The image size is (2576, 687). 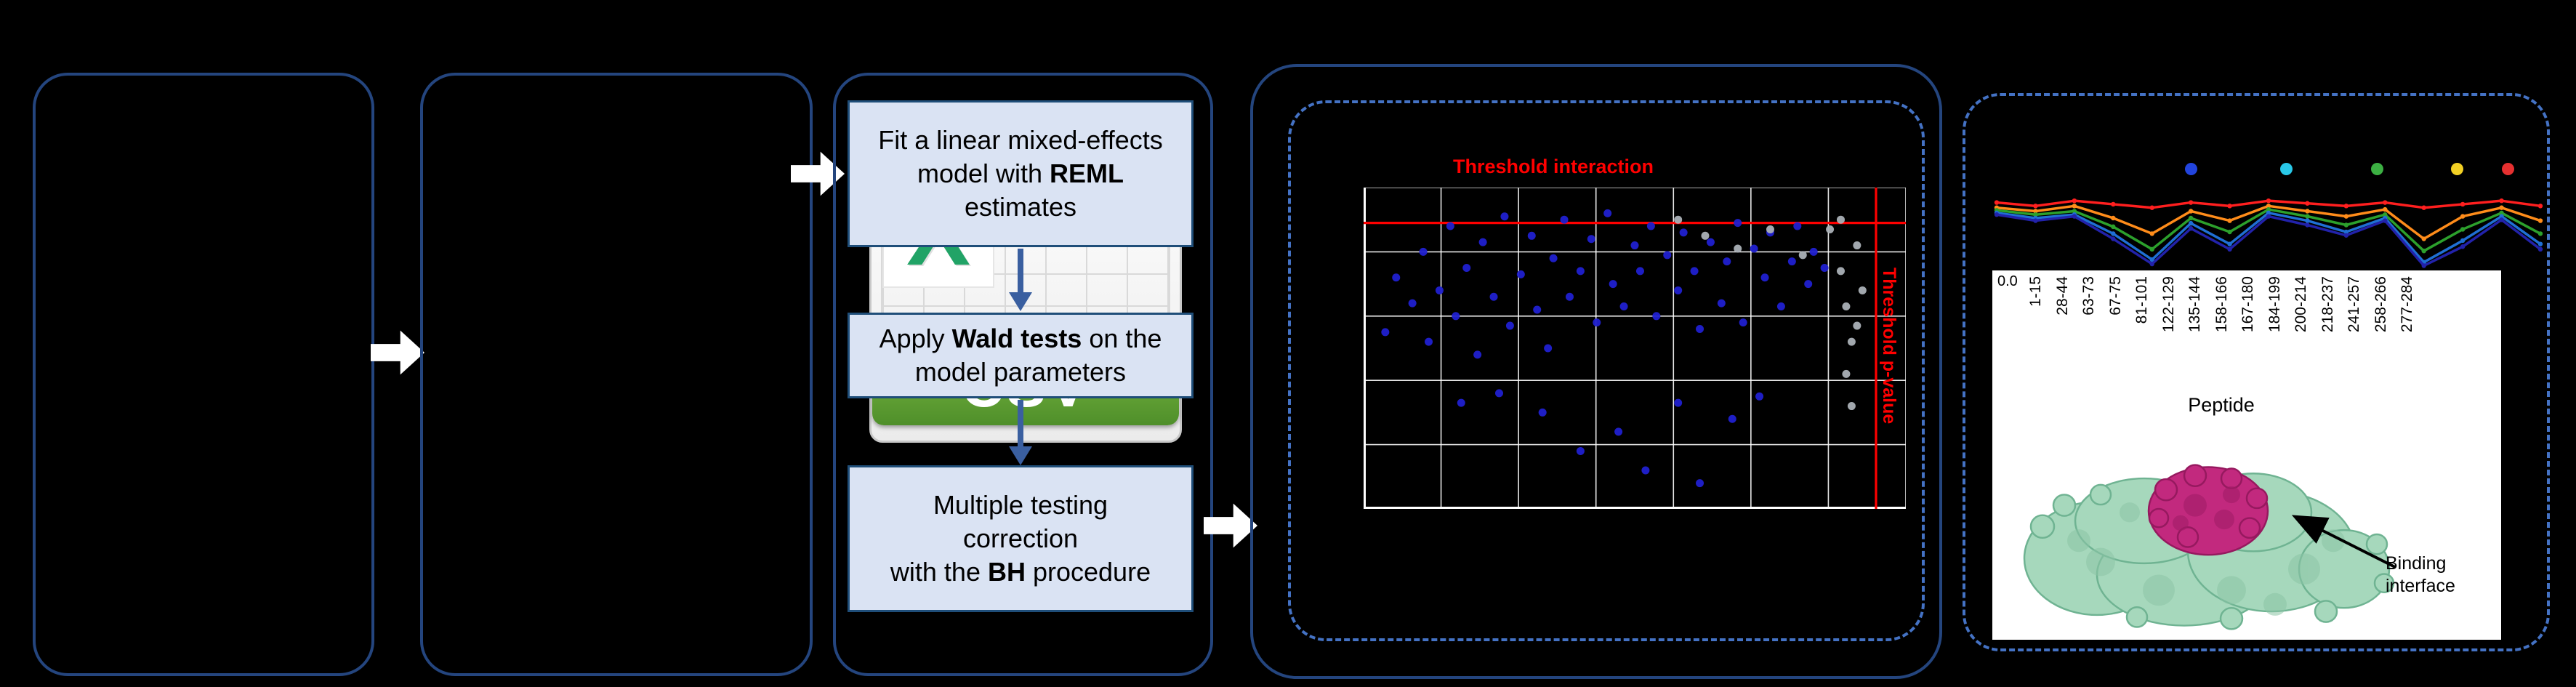 What do you see at coordinates (2269, 170) in the screenshot?
I see `timepoint-legend-dots` at bounding box center [2269, 170].